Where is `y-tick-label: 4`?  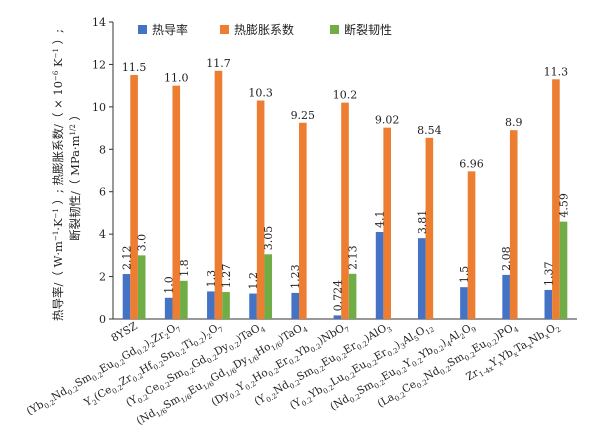 y-tick-label: 4 is located at coordinates (102, 234).